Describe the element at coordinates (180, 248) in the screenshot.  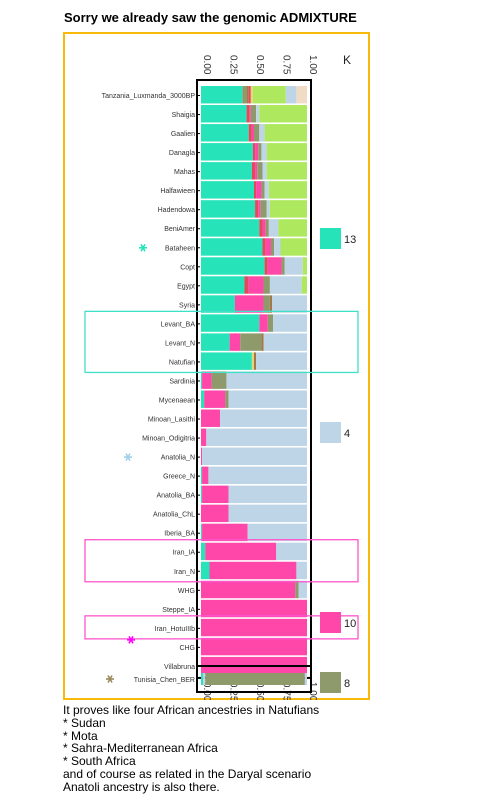
I see `row-label: Bataheen` at that location.